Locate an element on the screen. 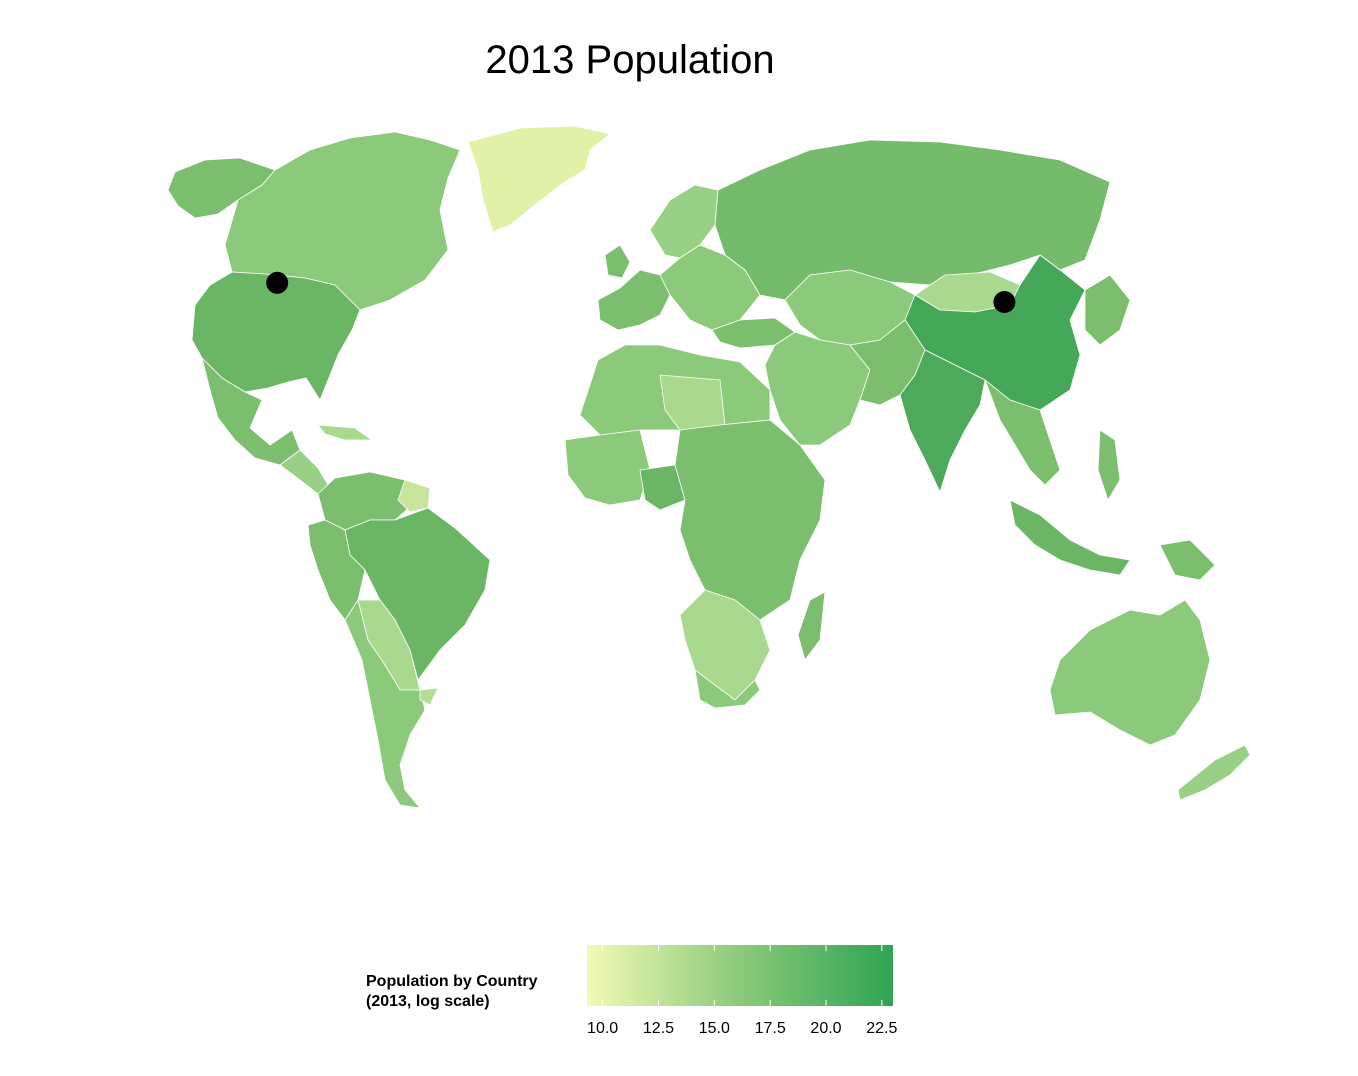 The width and height of the screenshot is (1358, 1076). legend-tick-label: 12.5 is located at coordinates (658, 1028).